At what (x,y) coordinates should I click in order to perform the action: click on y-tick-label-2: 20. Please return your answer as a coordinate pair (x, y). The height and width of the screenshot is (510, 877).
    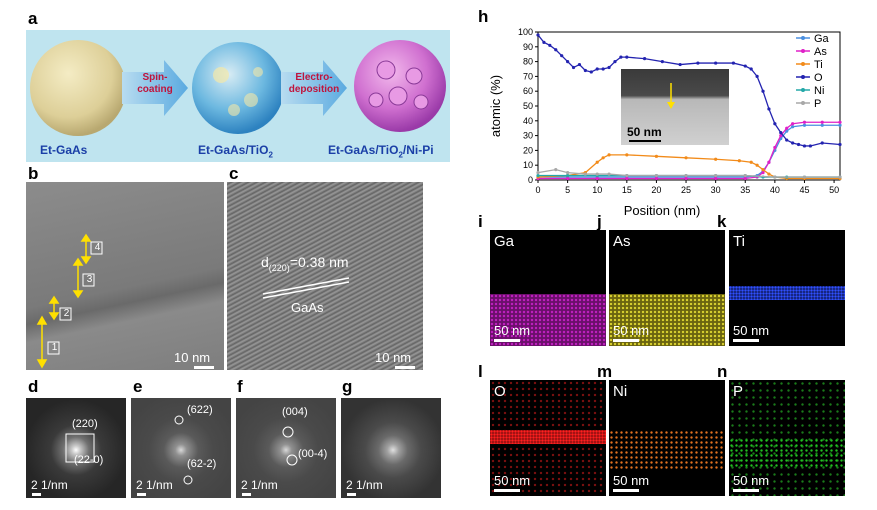
    Looking at the image, I should click on (528, 150).